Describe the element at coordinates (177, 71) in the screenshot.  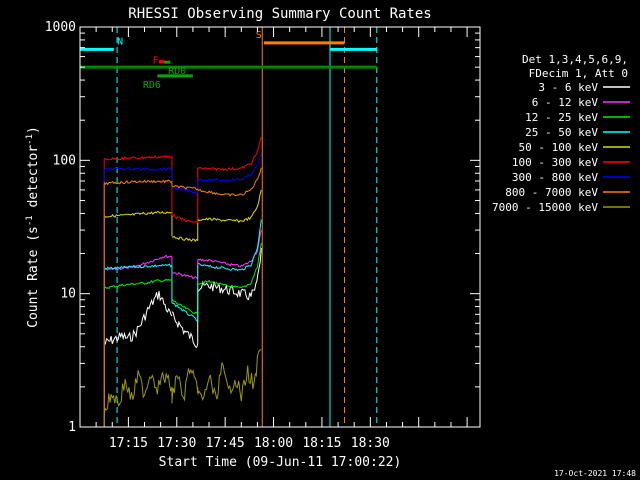
I see `flag-label: RD0` at that location.